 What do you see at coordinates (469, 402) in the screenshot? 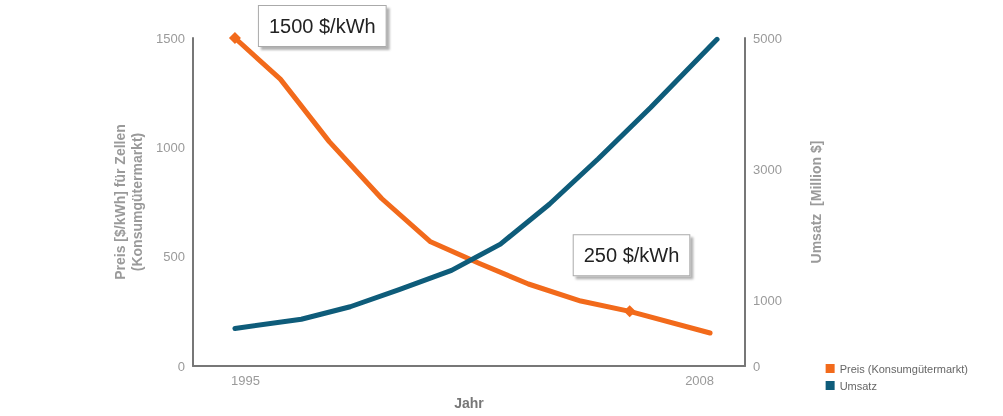
I see `x-axis-title: Jahr` at bounding box center [469, 402].